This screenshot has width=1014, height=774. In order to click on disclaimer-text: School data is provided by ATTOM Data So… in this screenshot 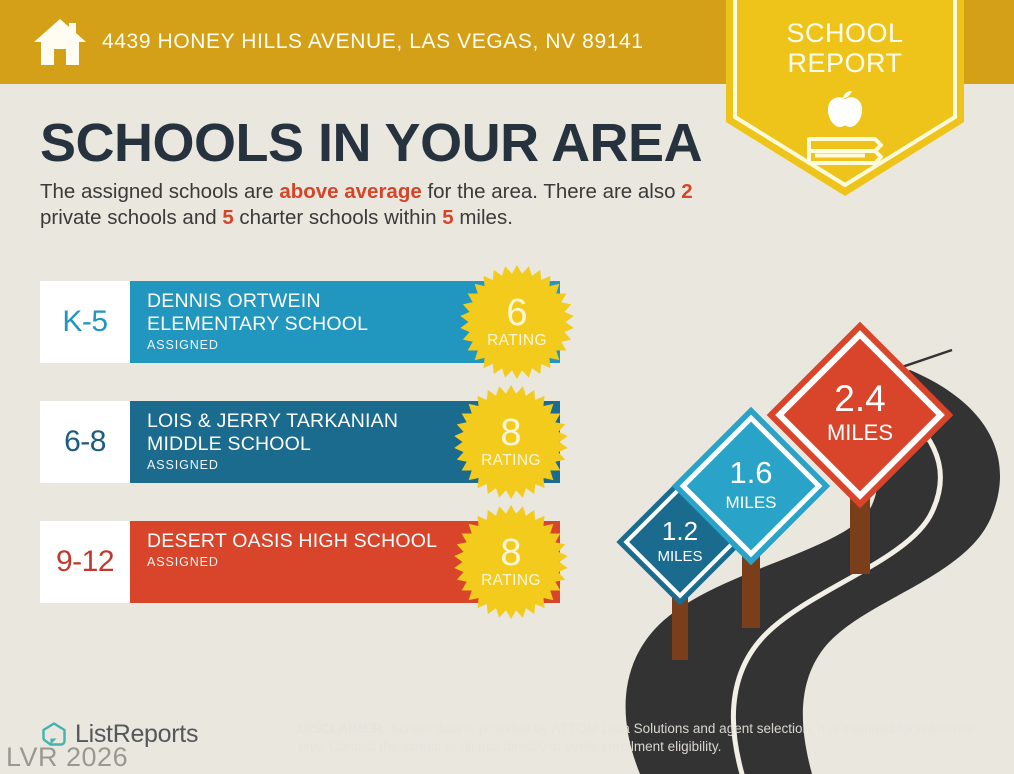, I will do `click(636, 737)`.